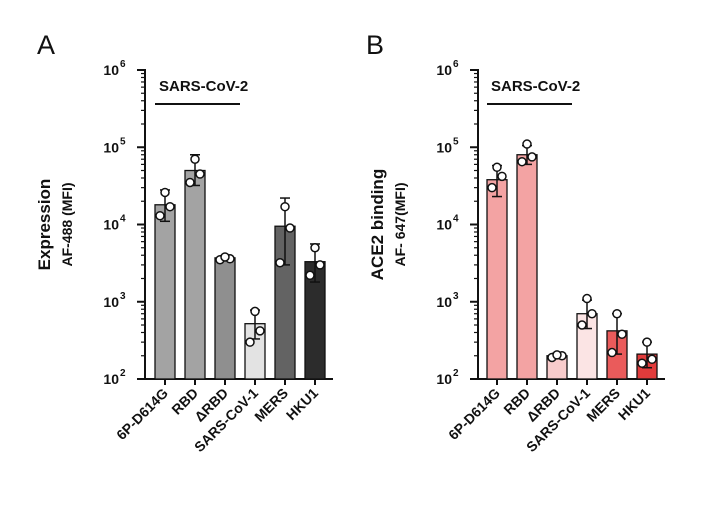  I want to click on panel-letter: B, so click(375, 45).